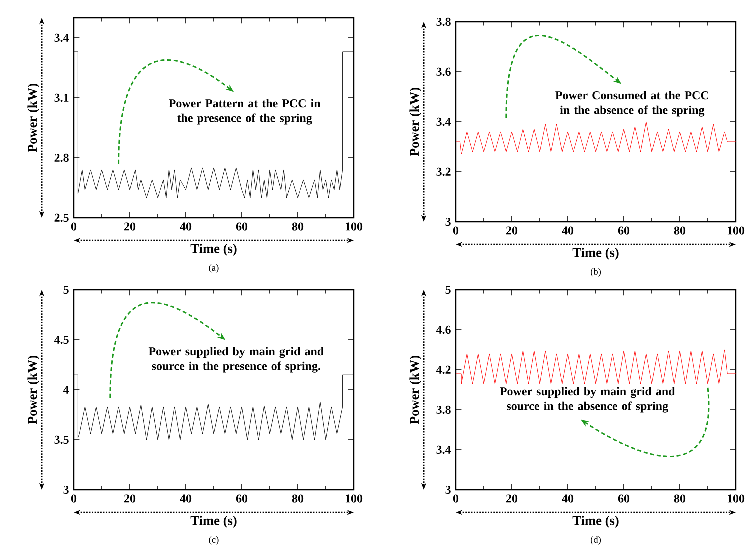  I want to click on y-tick-label: 4, so click(66, 390).